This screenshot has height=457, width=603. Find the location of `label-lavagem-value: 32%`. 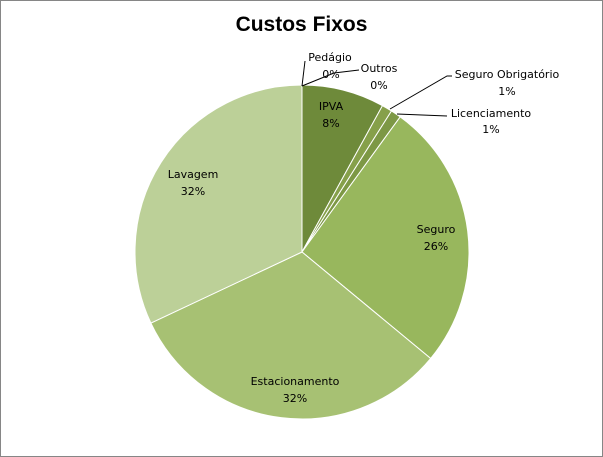

label-lavagem-value: 32% is located at coordinates (193, 191).